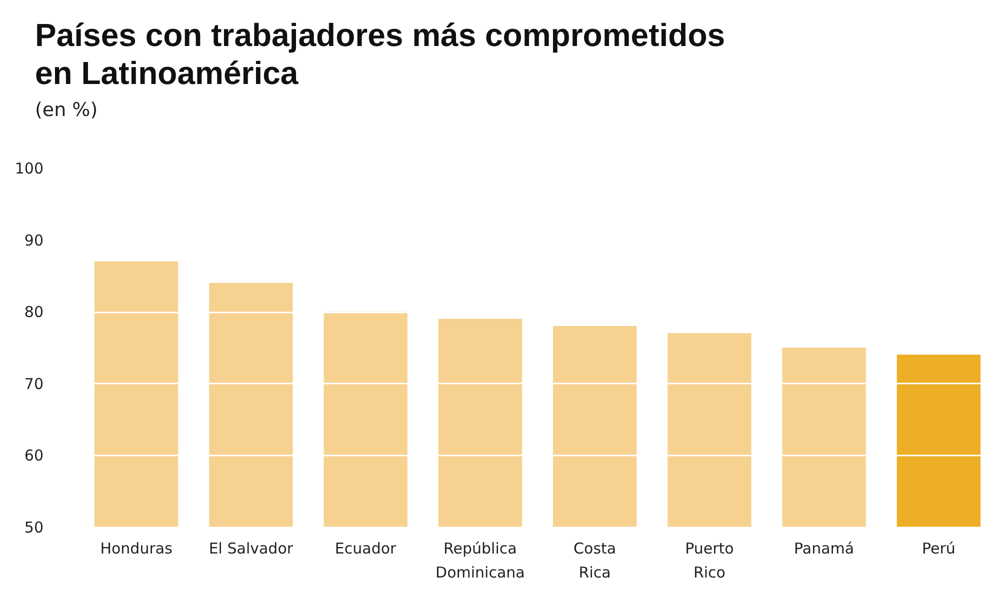 The image size is (994, 600). What do you see at coordinates (251, 549) in the screenshot?
I see `x-tick-label: El Salvador` at bounding box center [251, 549].